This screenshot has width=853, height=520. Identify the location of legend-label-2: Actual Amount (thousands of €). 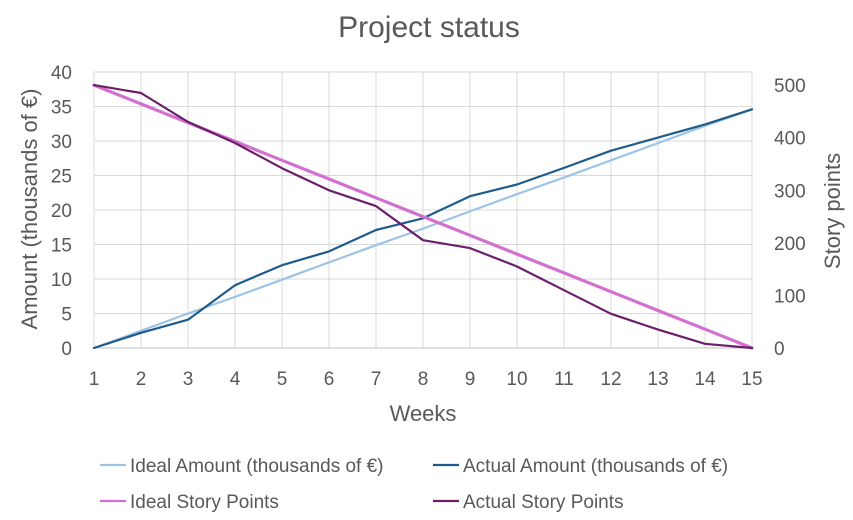
(595, 466).